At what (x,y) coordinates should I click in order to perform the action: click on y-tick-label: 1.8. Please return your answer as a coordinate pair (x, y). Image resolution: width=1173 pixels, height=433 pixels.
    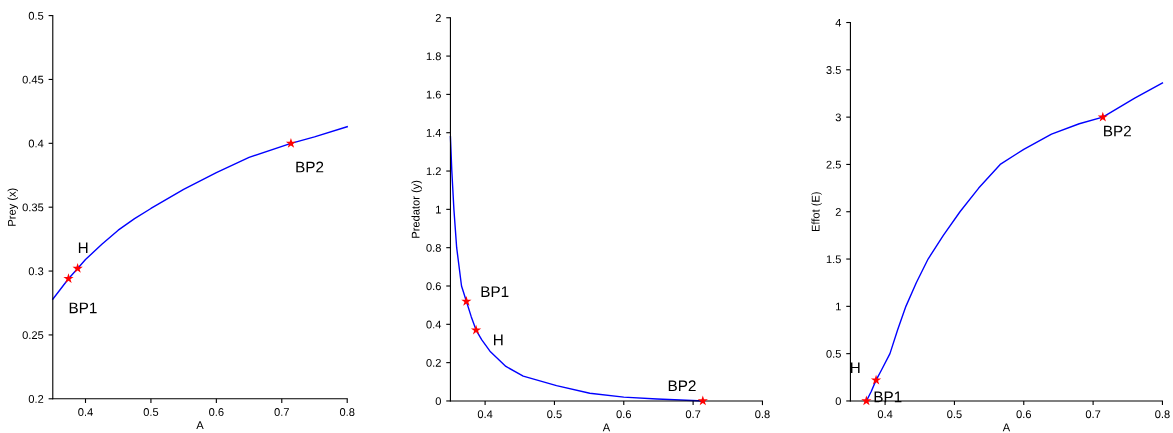
    Looking at the image, I should click on (433, 56).